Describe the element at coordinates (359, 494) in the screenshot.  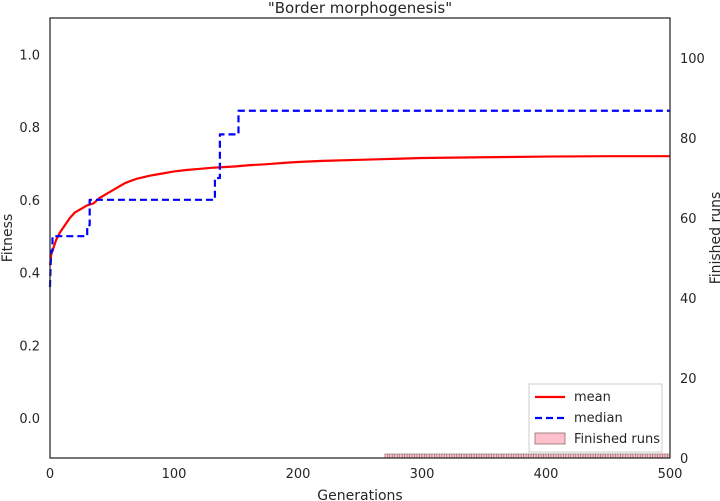
I see `x-axis-label: Generations` at that location.